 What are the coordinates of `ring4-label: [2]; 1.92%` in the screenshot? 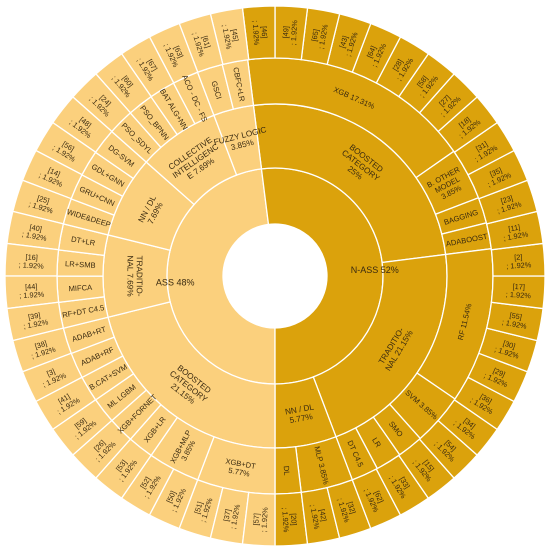 It's located at (519, 261).